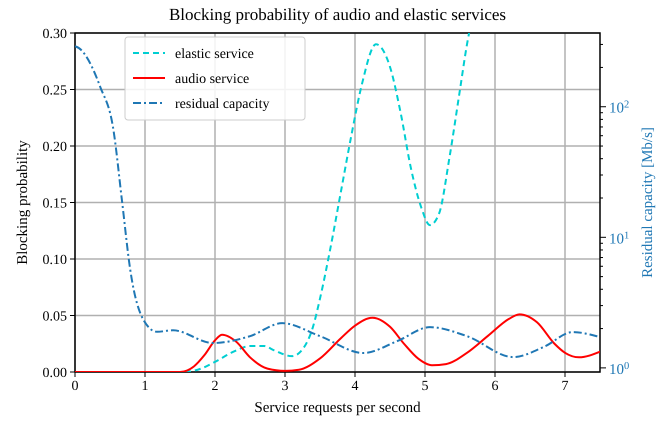  Describe the element at coordinates (619, 369) in the screenshot. I see `y2-tick-label: 10$^{0}$` at that location.